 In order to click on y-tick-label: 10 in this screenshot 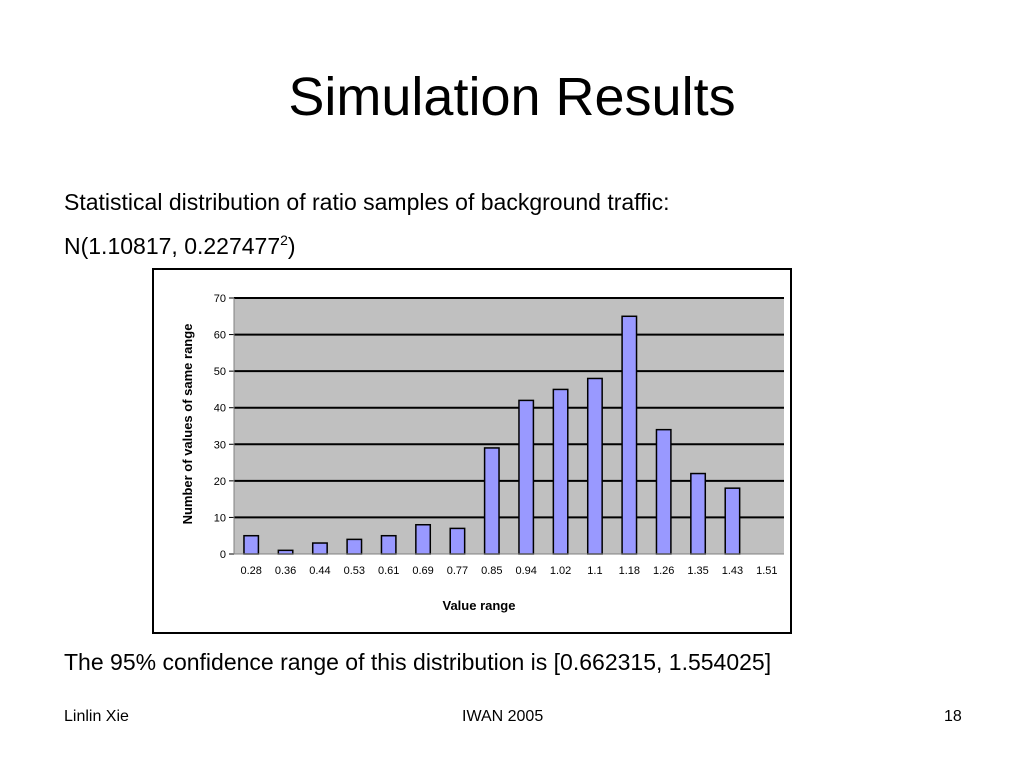, I will do `click(220, 518)`.